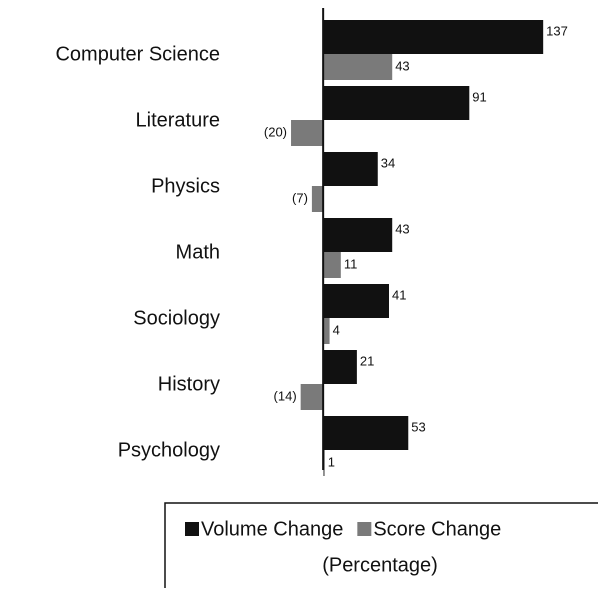  What do you see at coordinates (418, 426) in the screenshot?
I see `value-label: 53` at bounding box center [418, 426].